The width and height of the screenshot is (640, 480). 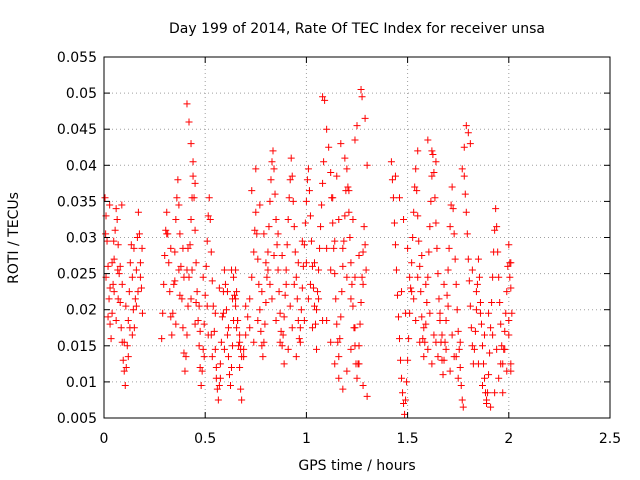 I want to click on x-tick-label: 1, so click(x=306, y=439).